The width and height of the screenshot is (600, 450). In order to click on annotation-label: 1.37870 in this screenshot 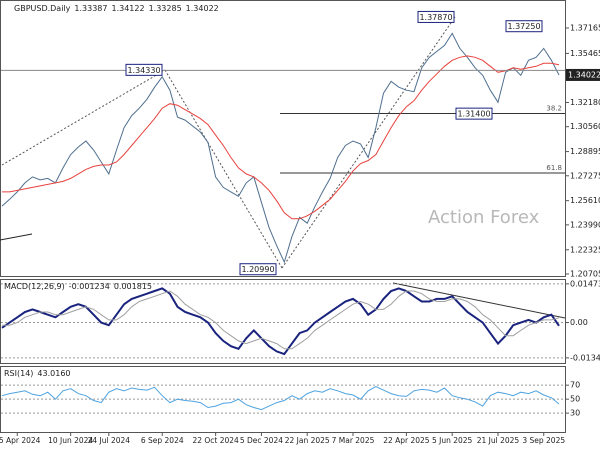, I will do `click(435, 17)`.